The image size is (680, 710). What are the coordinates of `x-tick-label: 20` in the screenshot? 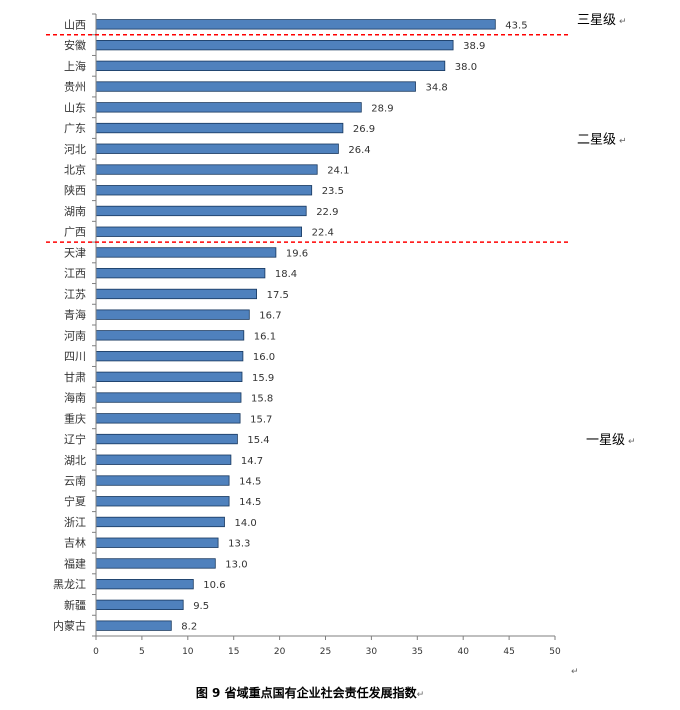 It's located at (280, 652).